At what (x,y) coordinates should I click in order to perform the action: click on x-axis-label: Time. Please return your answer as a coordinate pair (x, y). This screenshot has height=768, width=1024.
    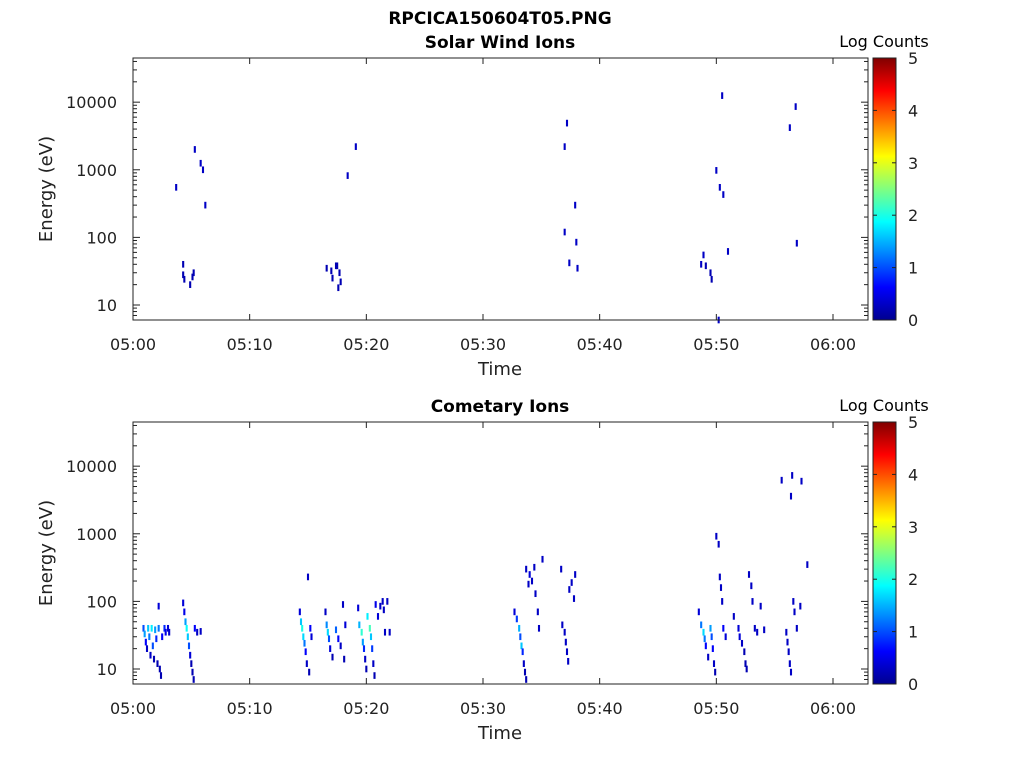
    Looking at the image, I should click on (499, 369).